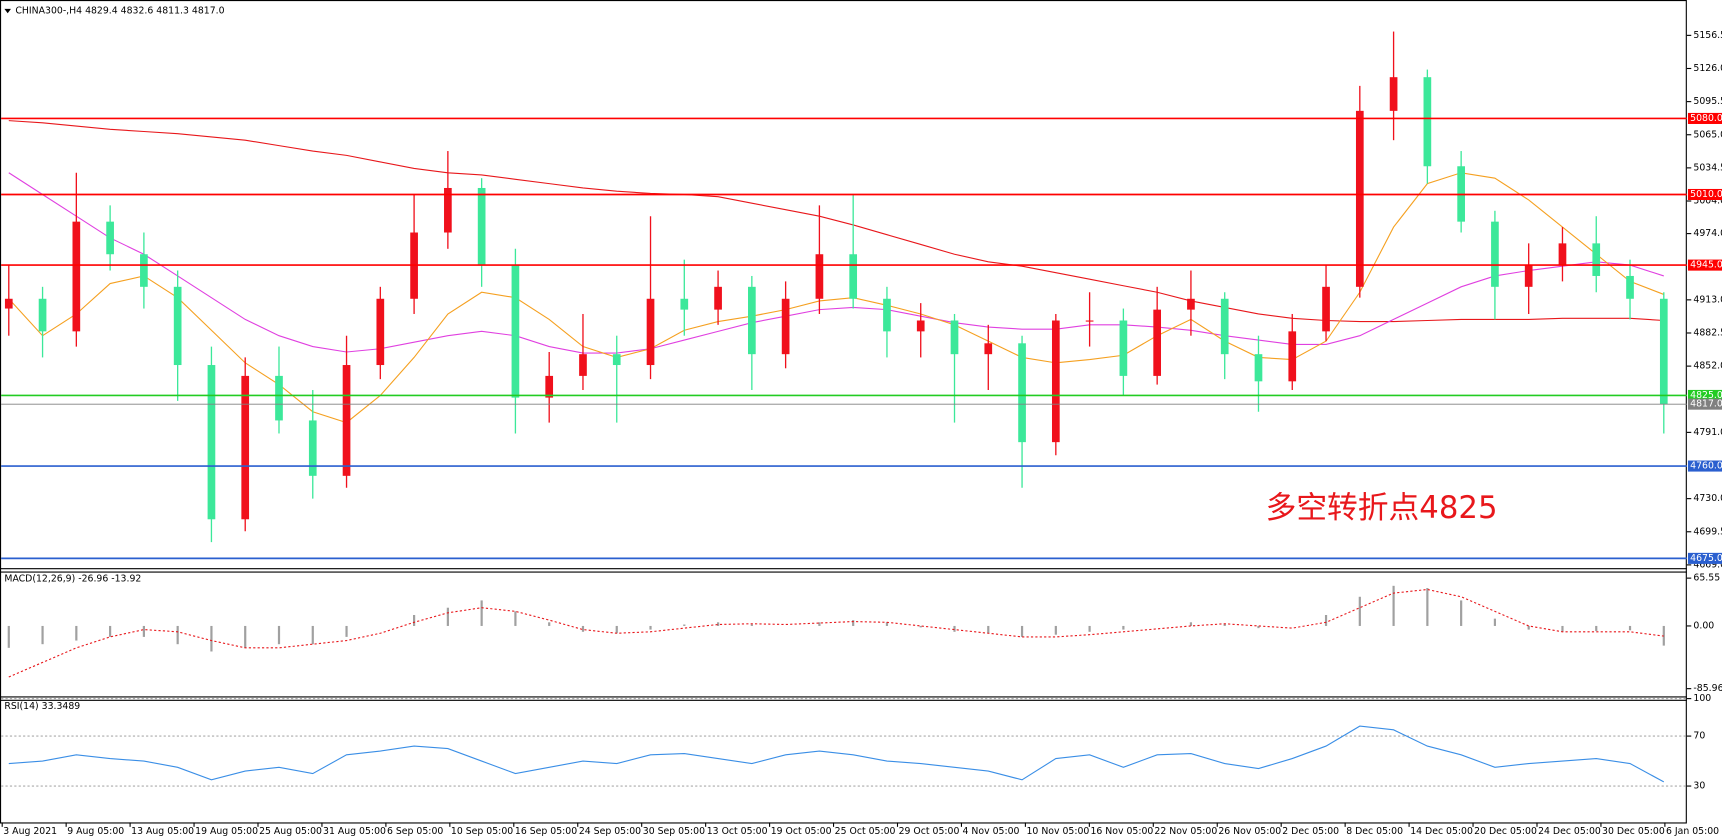 This screenshot has width=1722, height=839. What do you see at coordinates (482, 831) in the screenshot?
I see `x-tick-label: 10 Sep 05:00` at bounding box center [482, 831].